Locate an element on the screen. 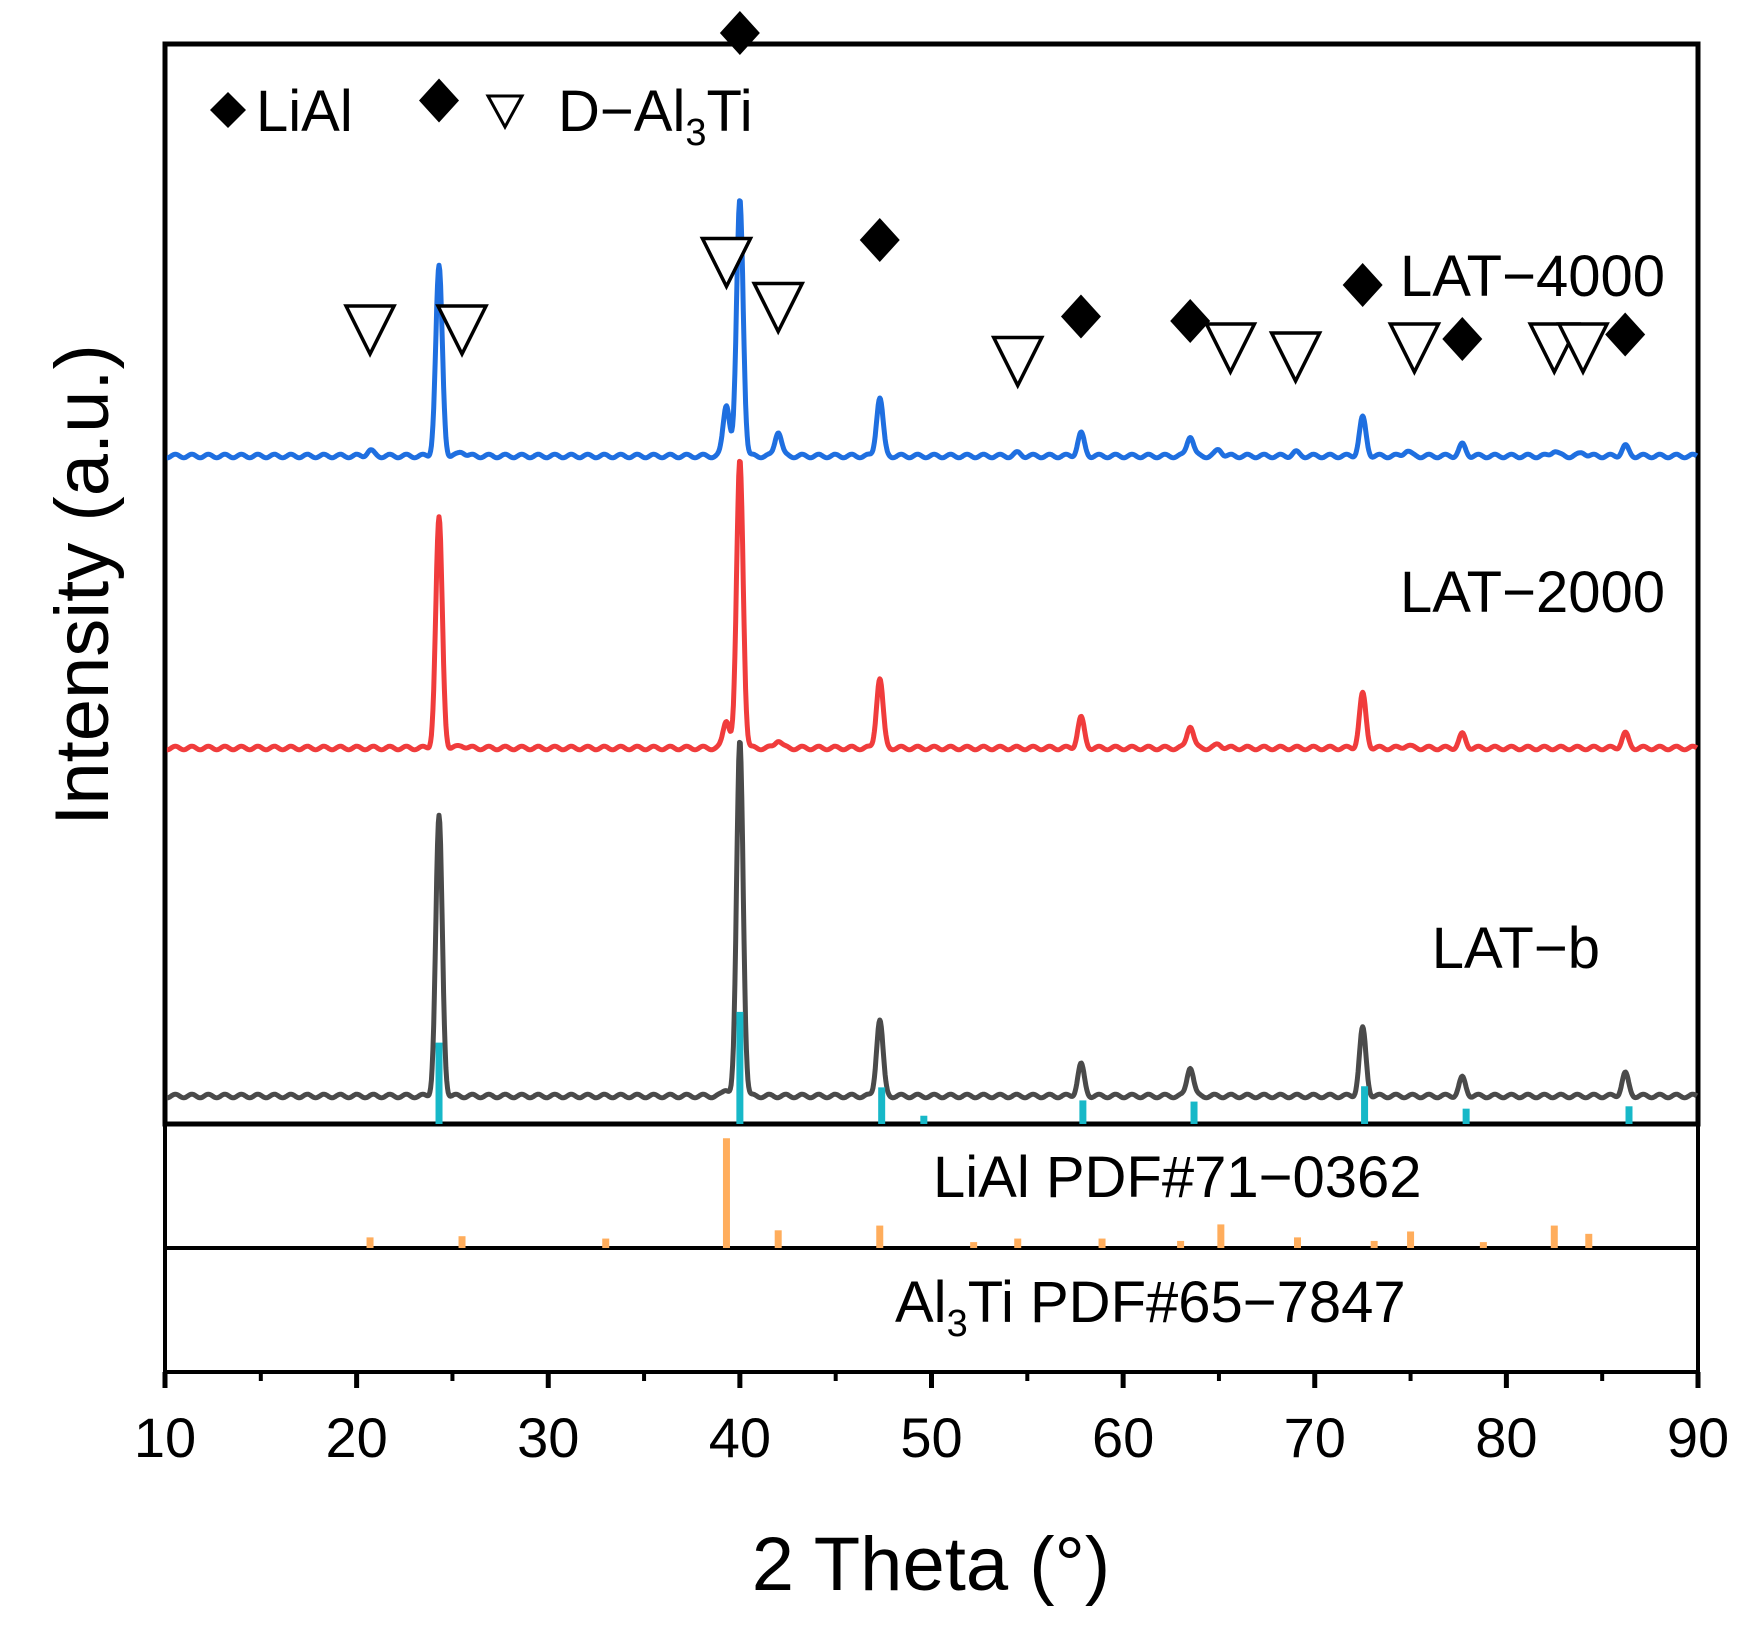 This screenshot has width=1763, height=1651. x-tick-label-40: 40 is located at coordinates (740, 1437).